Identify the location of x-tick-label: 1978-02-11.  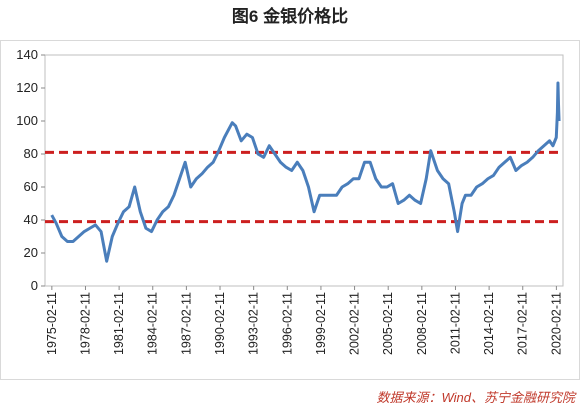
(85, 323).